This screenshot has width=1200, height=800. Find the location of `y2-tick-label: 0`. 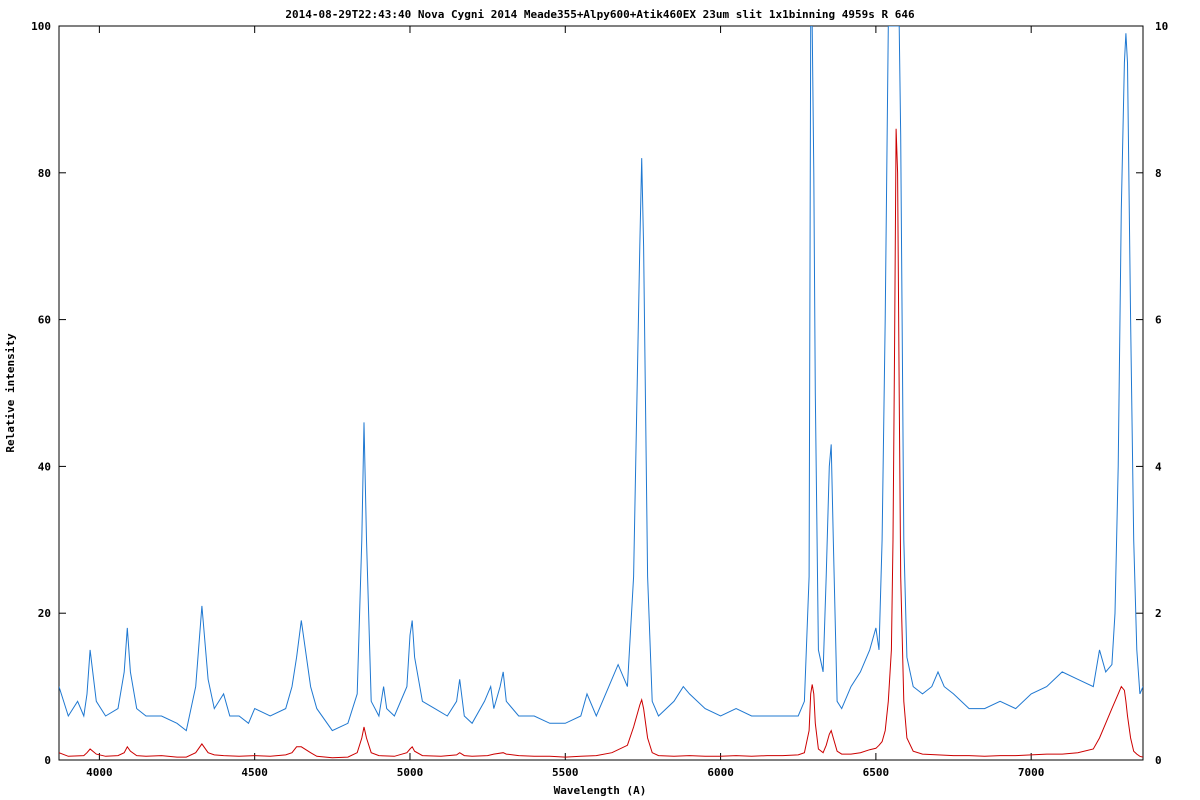

y2-tick-label: 0 is located at coordinates (1158, 760).